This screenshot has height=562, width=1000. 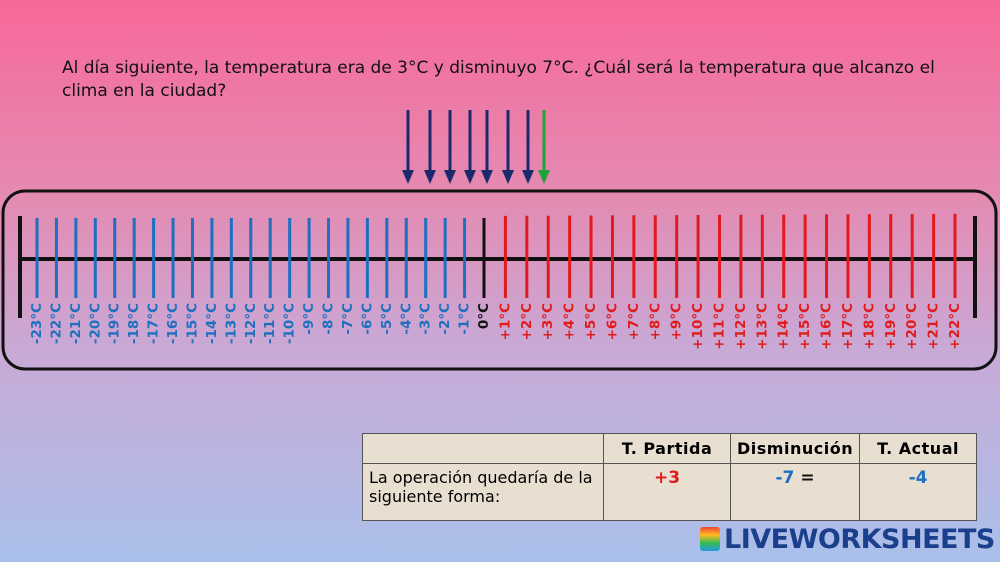 I want to click on tick-label: -16°C, so click(x=173, y=323).